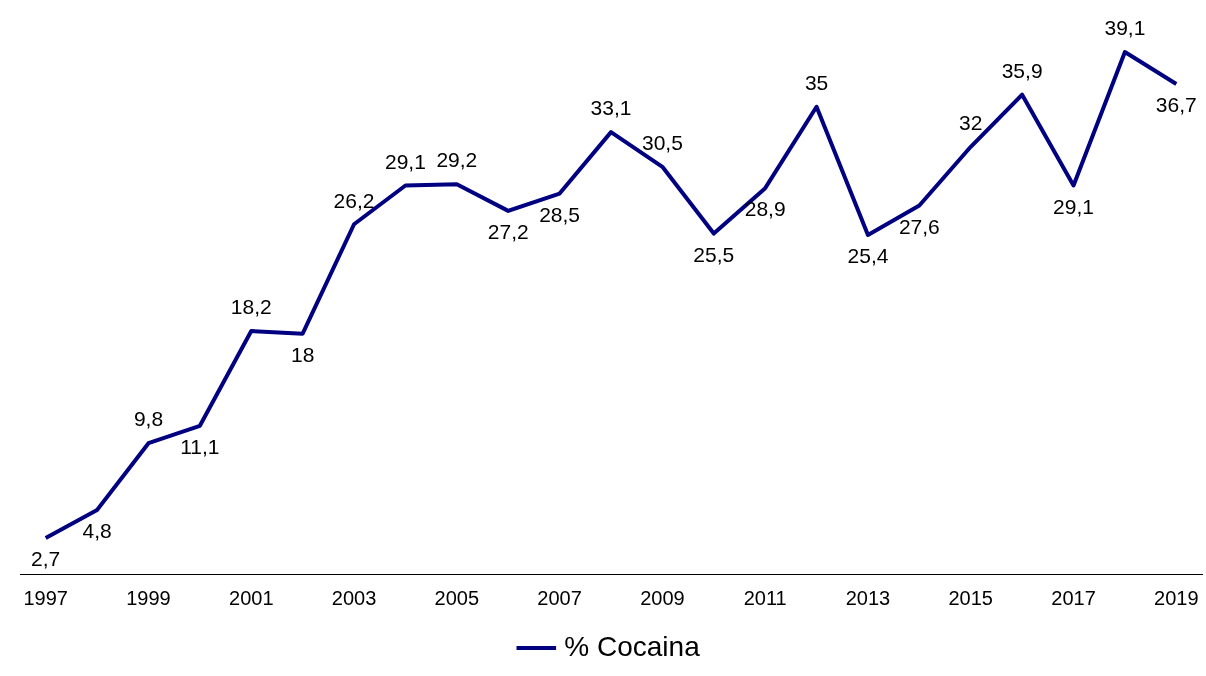  What do you see at coordinates (45, 597) in the screenshot?
I see `x-tick-label: 1997` at bounding box center [45, 597].